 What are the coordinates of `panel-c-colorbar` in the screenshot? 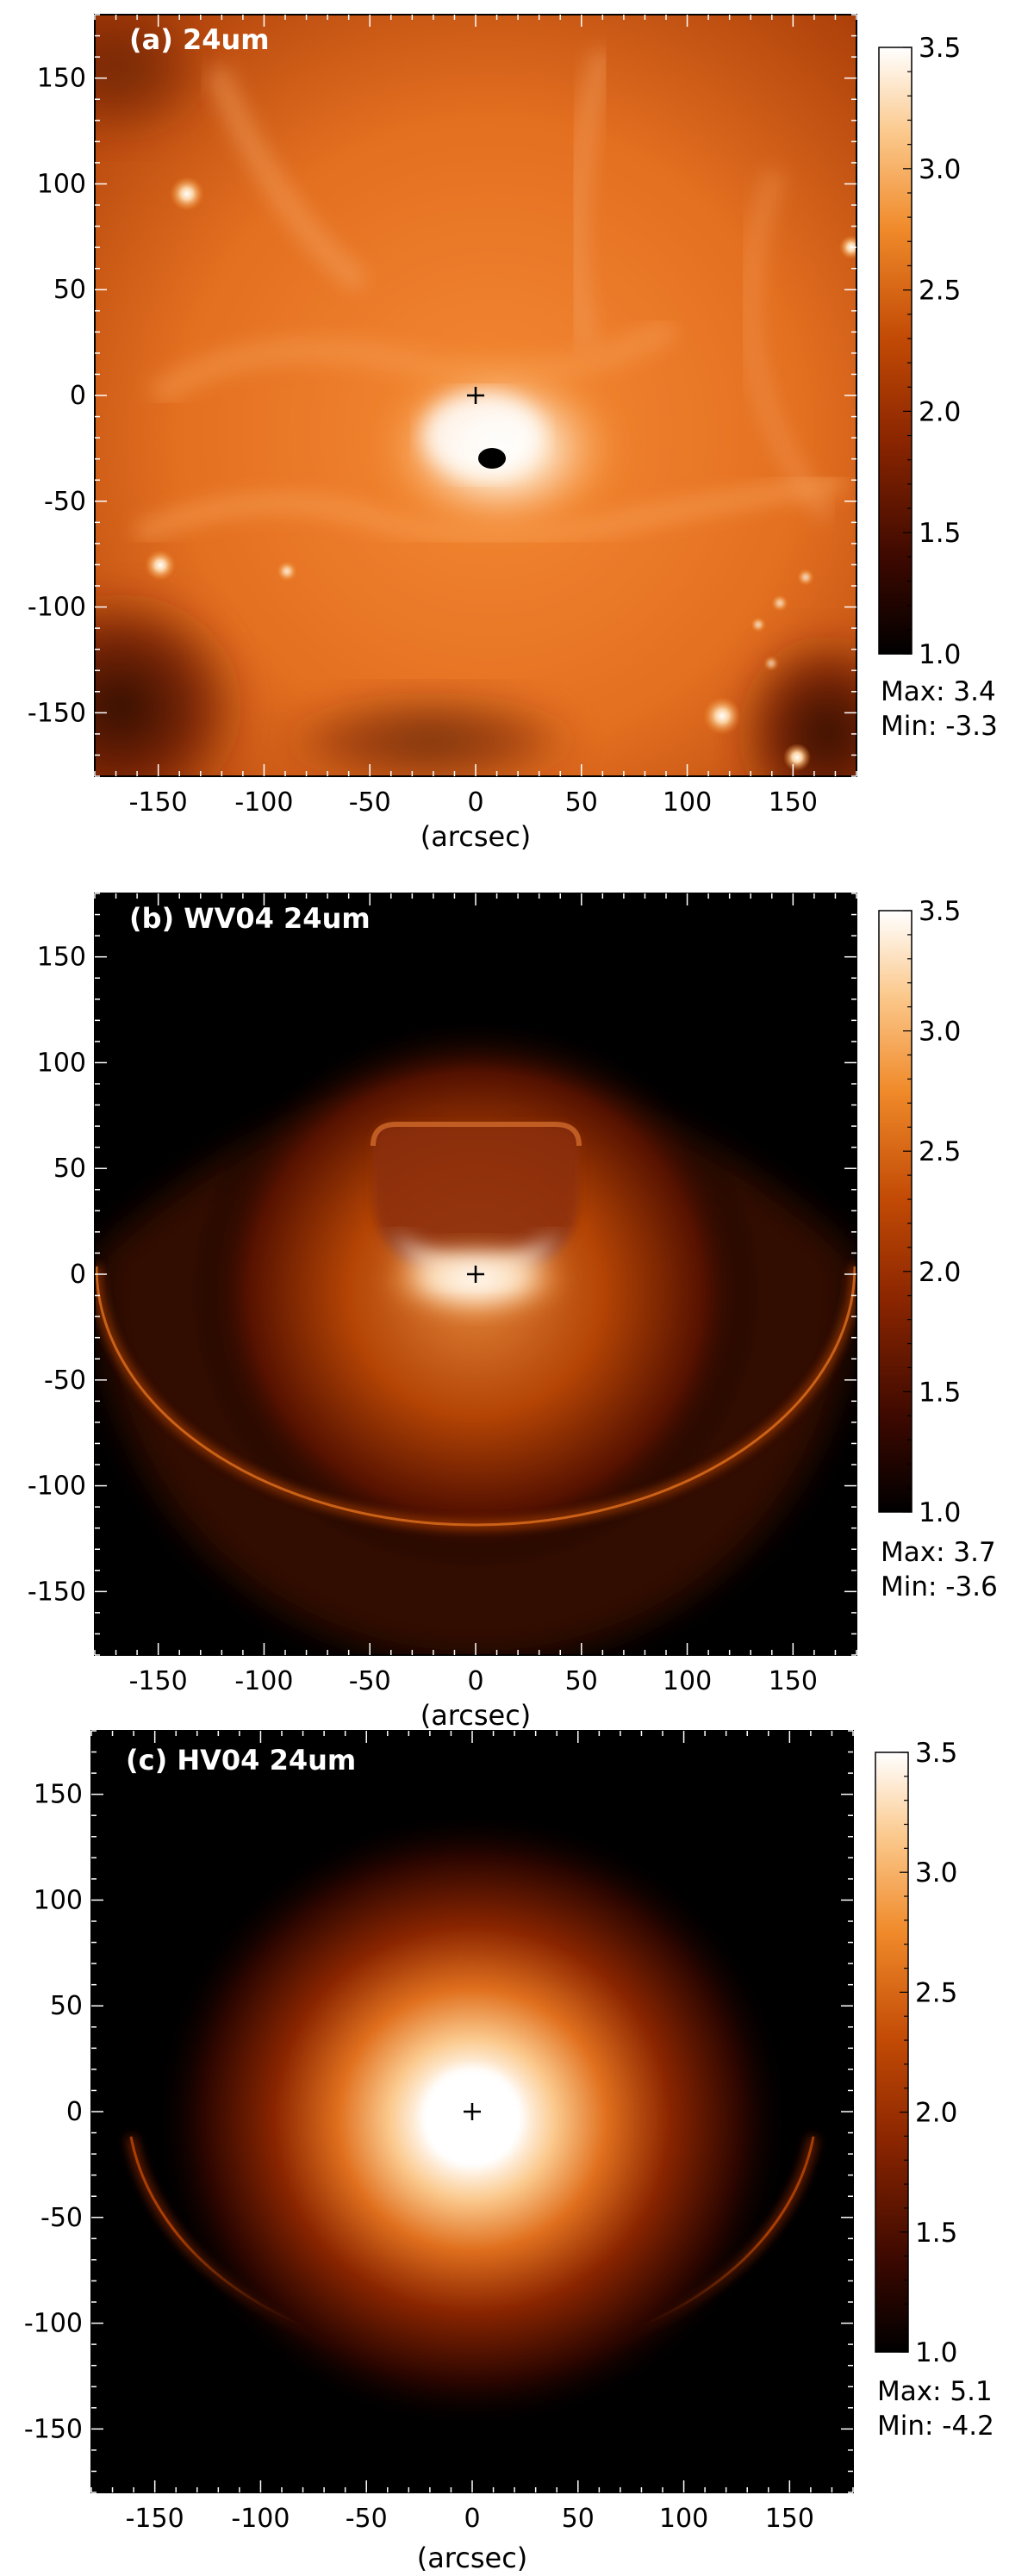 It's located at (892, 2052).